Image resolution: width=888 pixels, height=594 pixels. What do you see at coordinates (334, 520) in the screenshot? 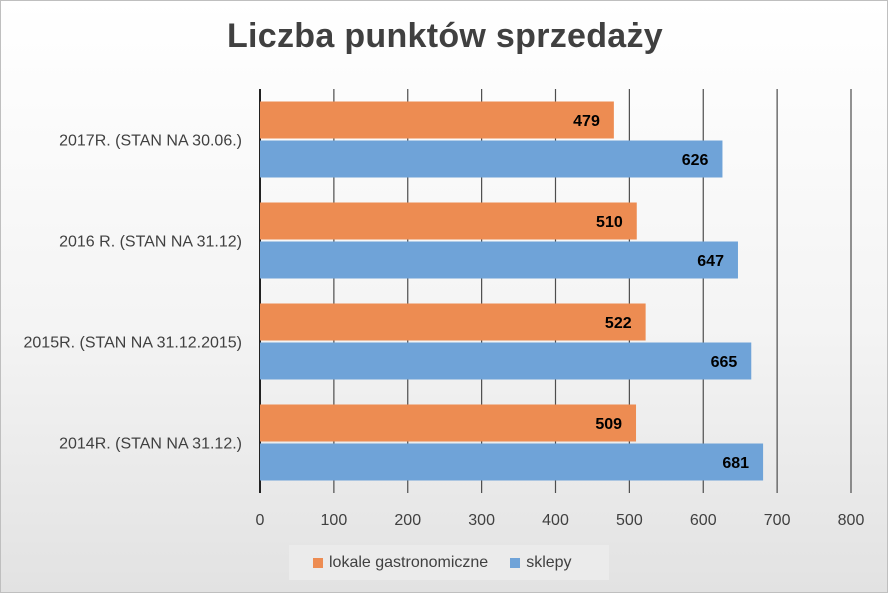
I see `x-tick-label: 100` at bounding box center [334, 520].